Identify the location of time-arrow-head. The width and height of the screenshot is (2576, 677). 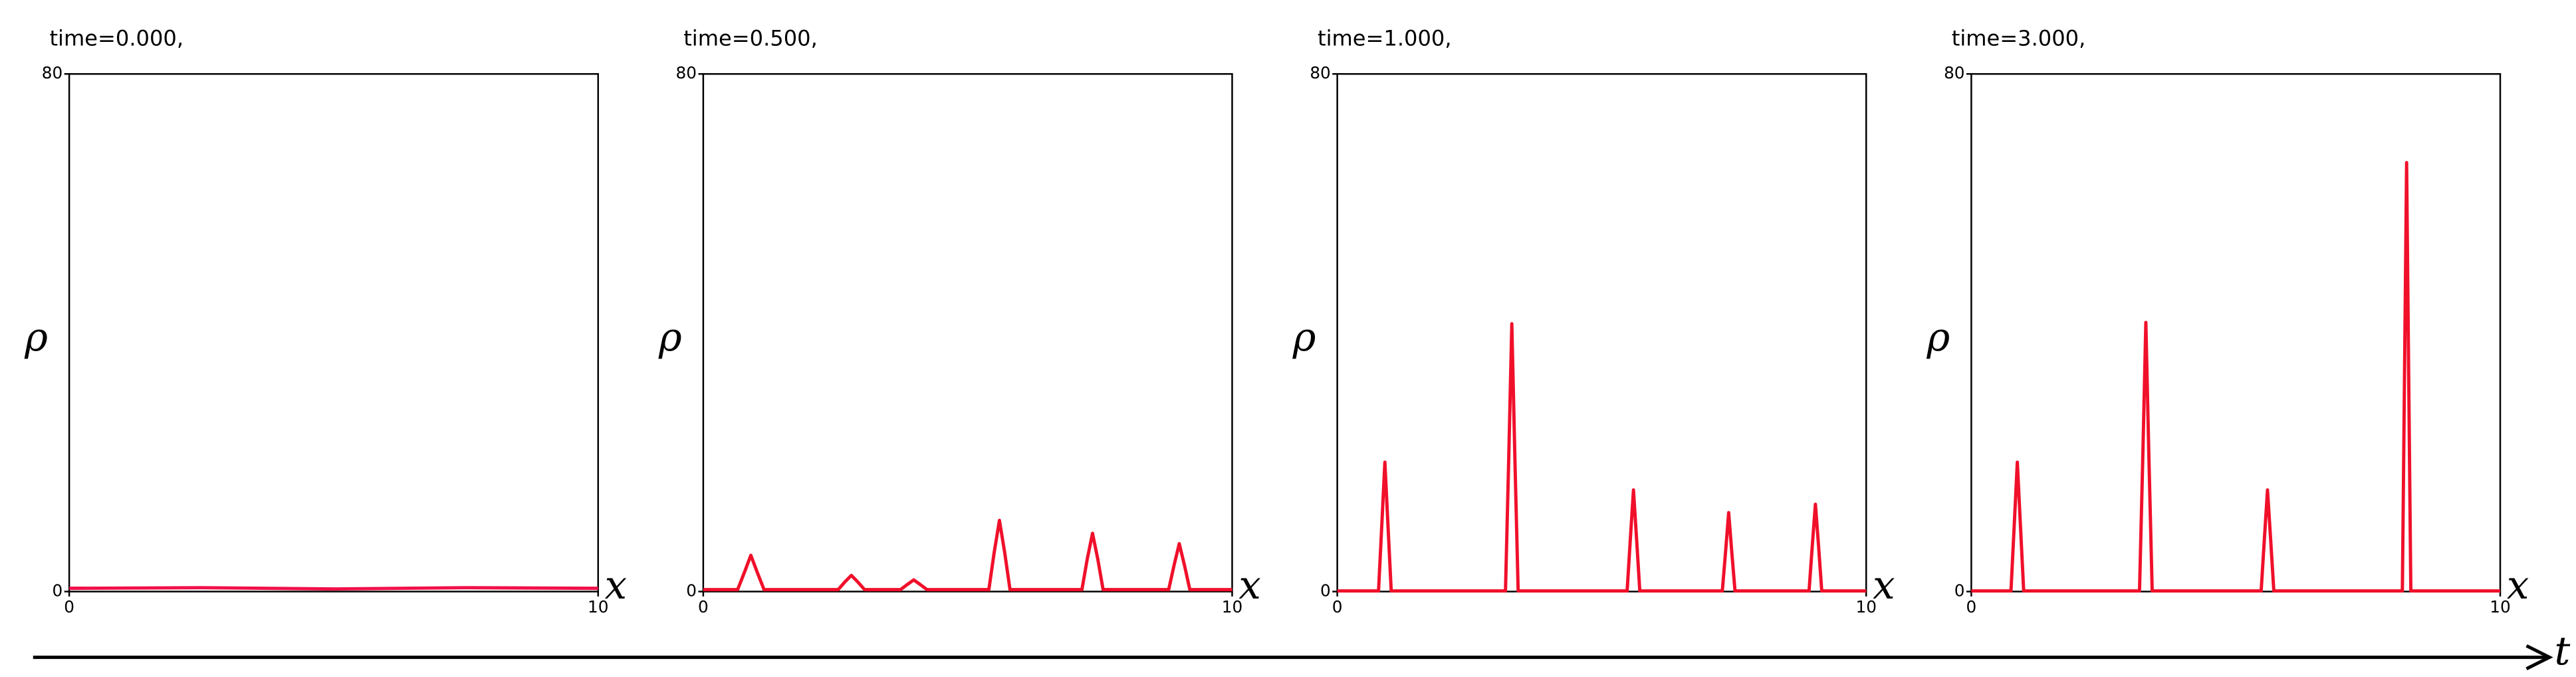
(2539, 657).